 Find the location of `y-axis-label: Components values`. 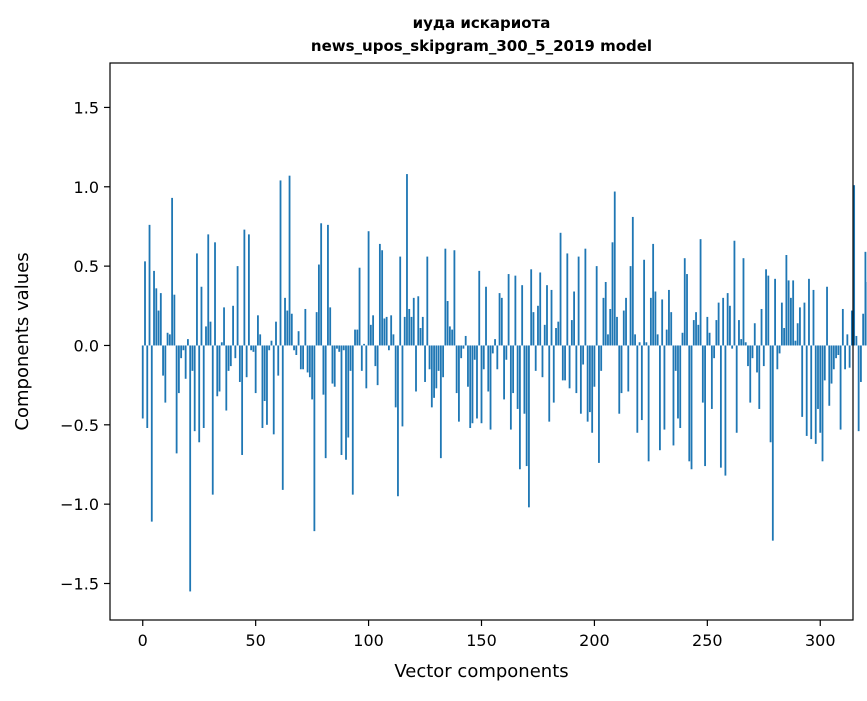

y-axis-label: Components values is located at coordinates (22, 341).